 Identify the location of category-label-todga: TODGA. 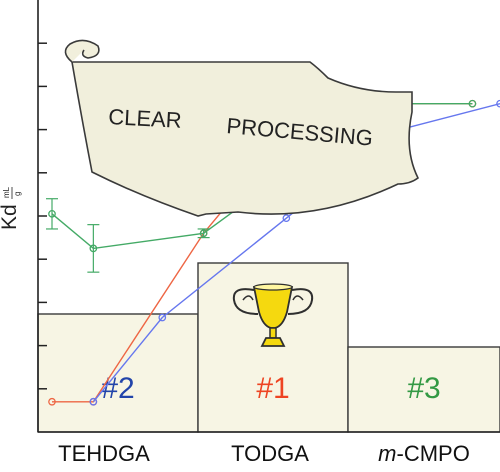
(270, 453).